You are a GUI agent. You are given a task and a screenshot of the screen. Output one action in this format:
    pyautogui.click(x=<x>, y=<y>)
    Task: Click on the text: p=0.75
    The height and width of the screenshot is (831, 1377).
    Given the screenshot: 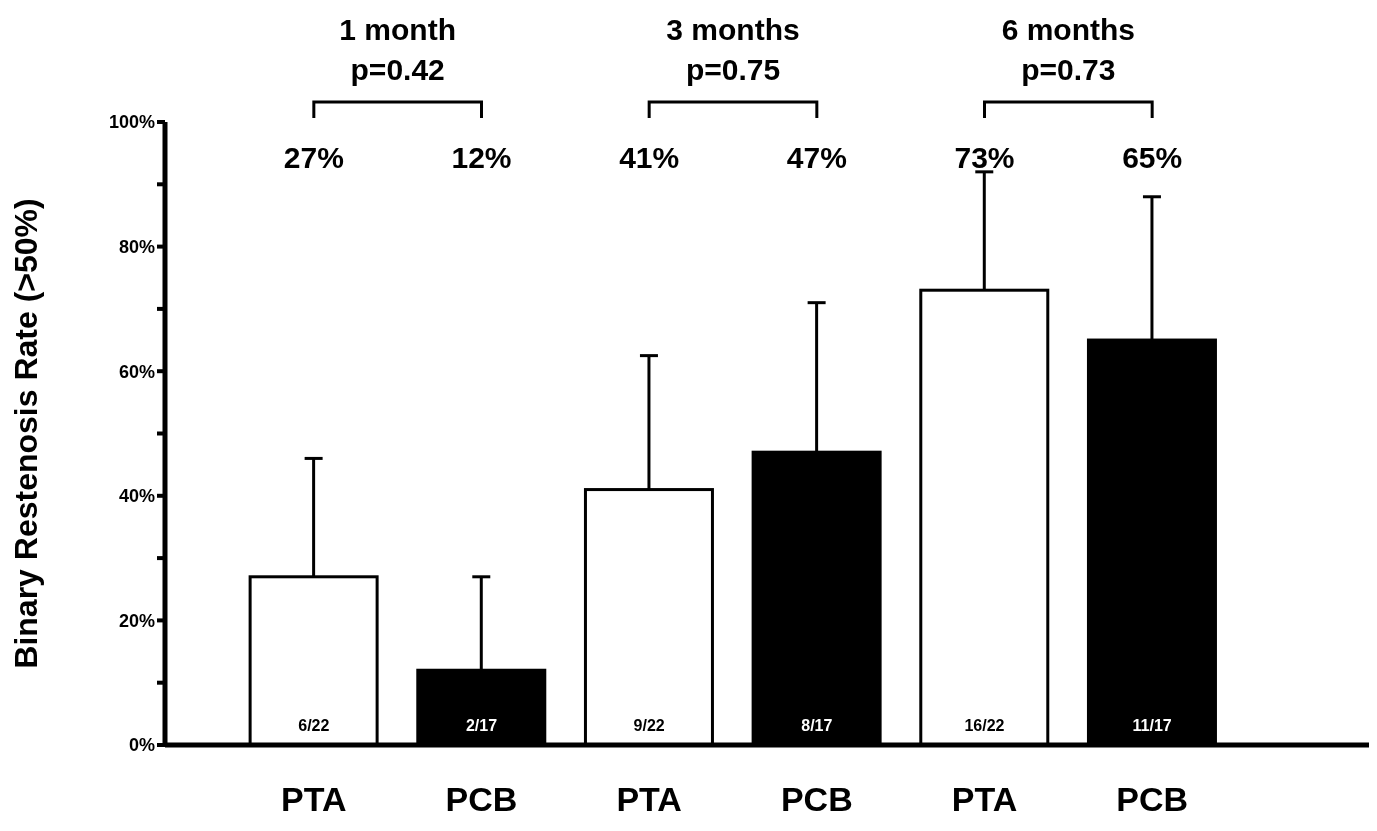 What is the action you would take?
    pyautogui.click(x=733, y=69)
    